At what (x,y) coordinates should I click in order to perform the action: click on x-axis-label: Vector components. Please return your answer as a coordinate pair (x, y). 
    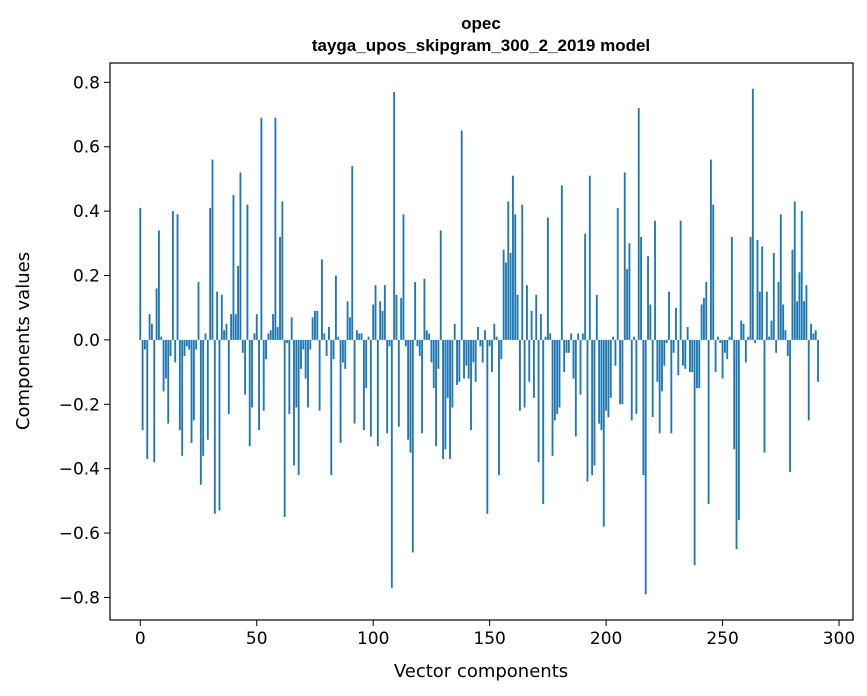
    Looking at the image, I should click on (481, 671).